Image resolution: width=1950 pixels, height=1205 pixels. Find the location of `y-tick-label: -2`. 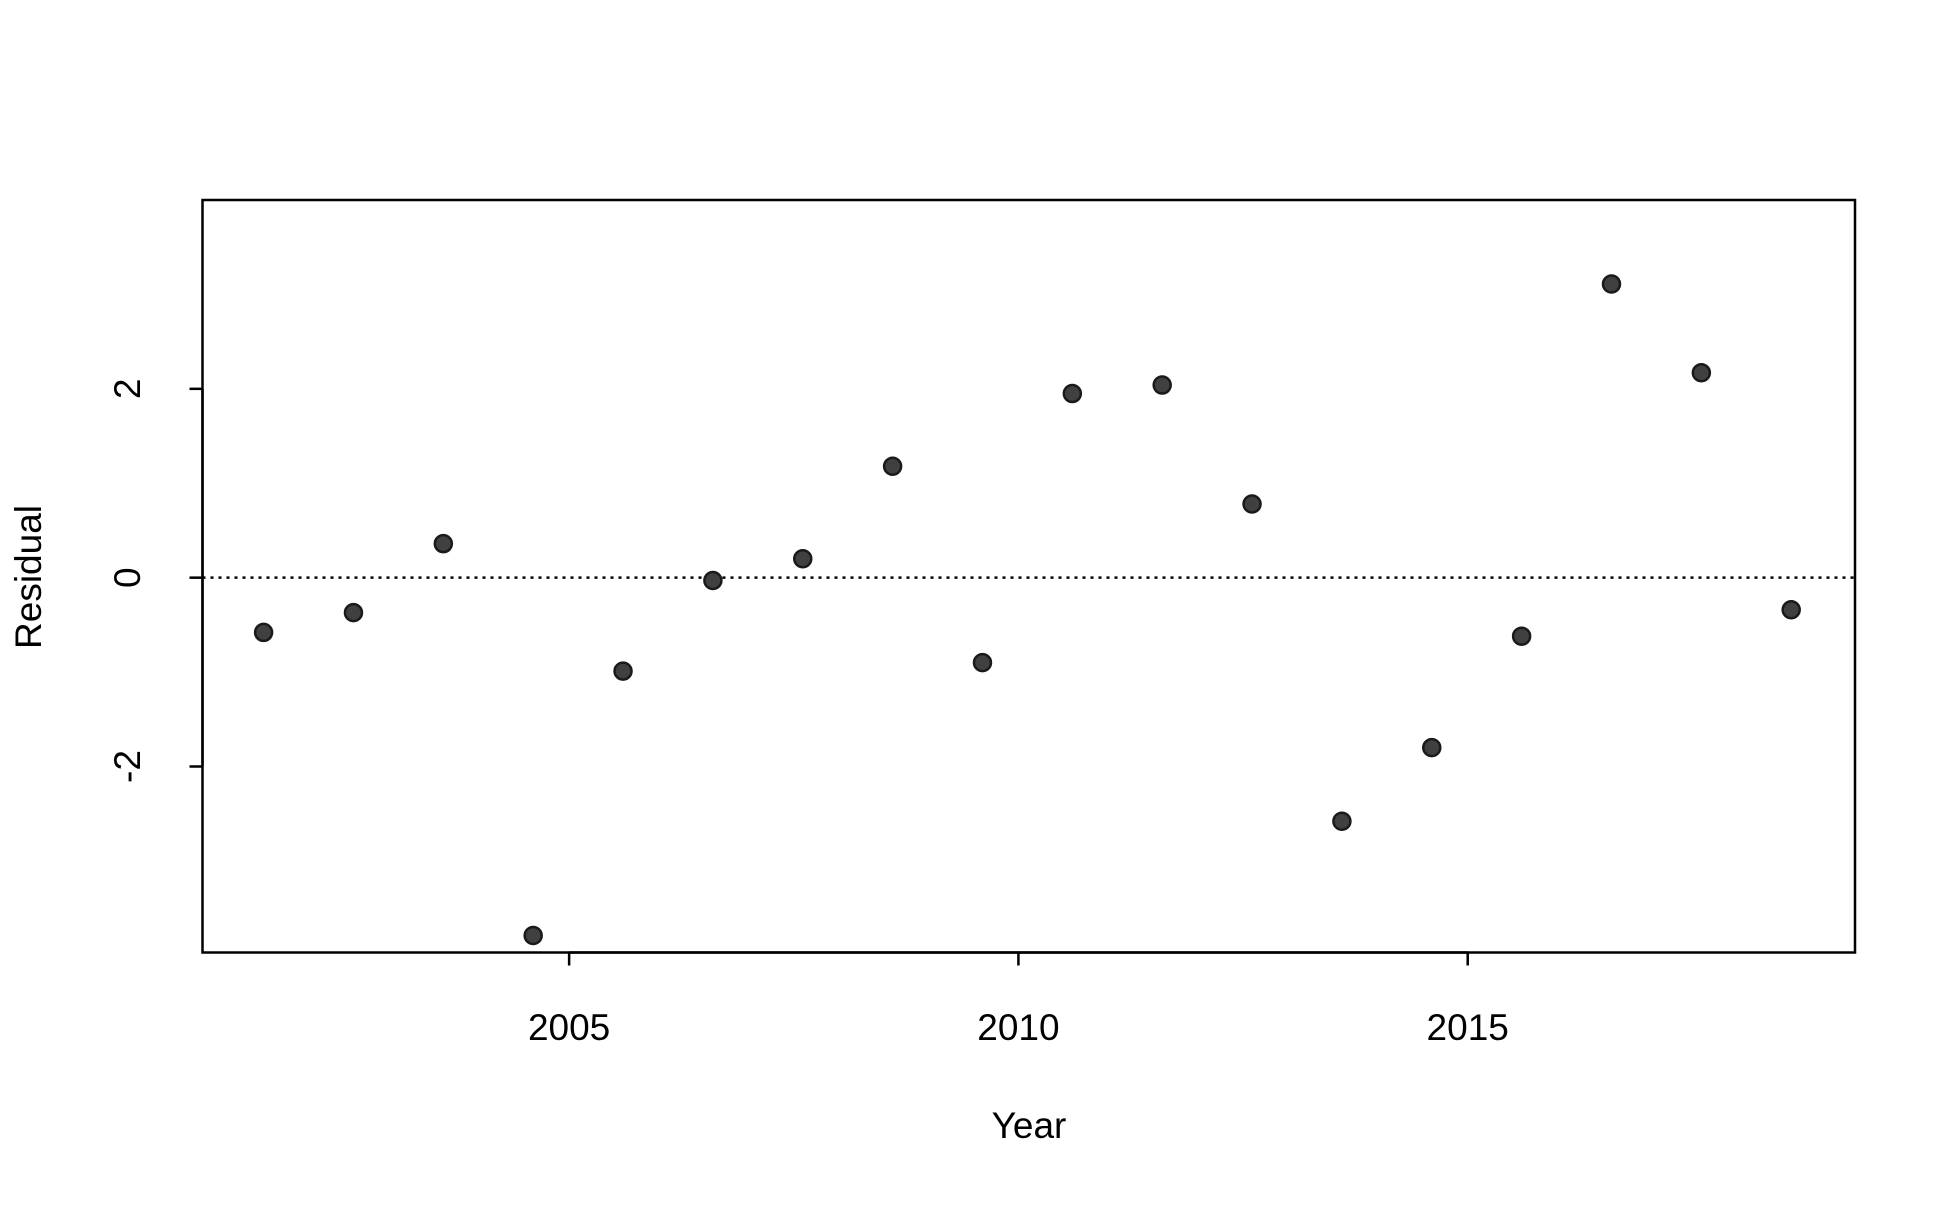

y-tick-label: -2 is located at coordinates (127, 766).